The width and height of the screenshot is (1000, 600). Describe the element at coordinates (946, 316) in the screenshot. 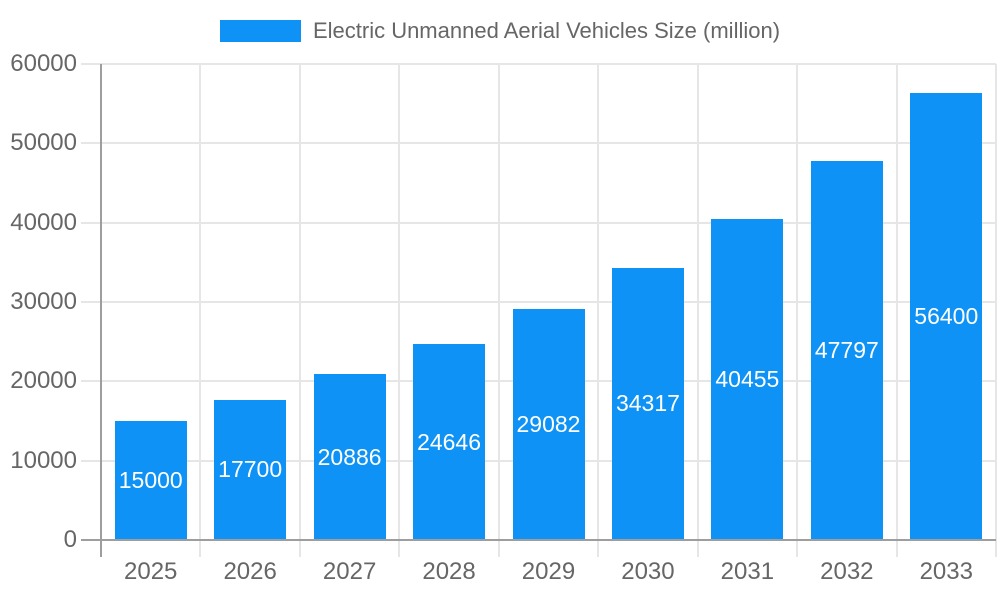

I see `bar-2033` at that location.